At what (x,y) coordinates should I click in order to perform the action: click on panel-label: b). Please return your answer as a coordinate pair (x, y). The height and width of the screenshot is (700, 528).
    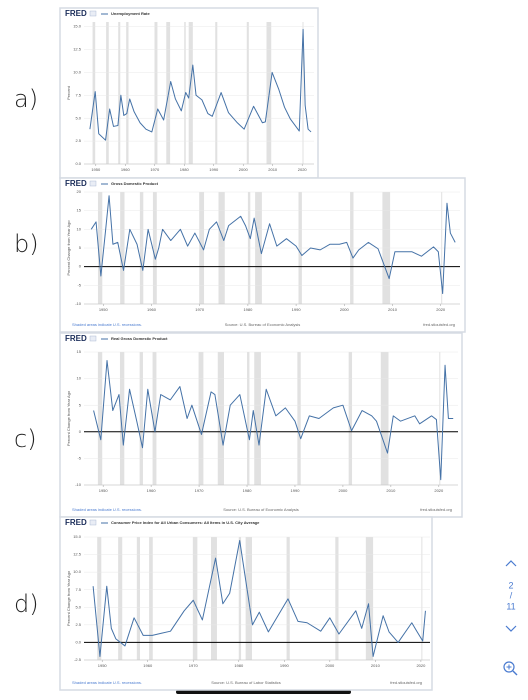
    Looking at the image, I should click on (26, 244).